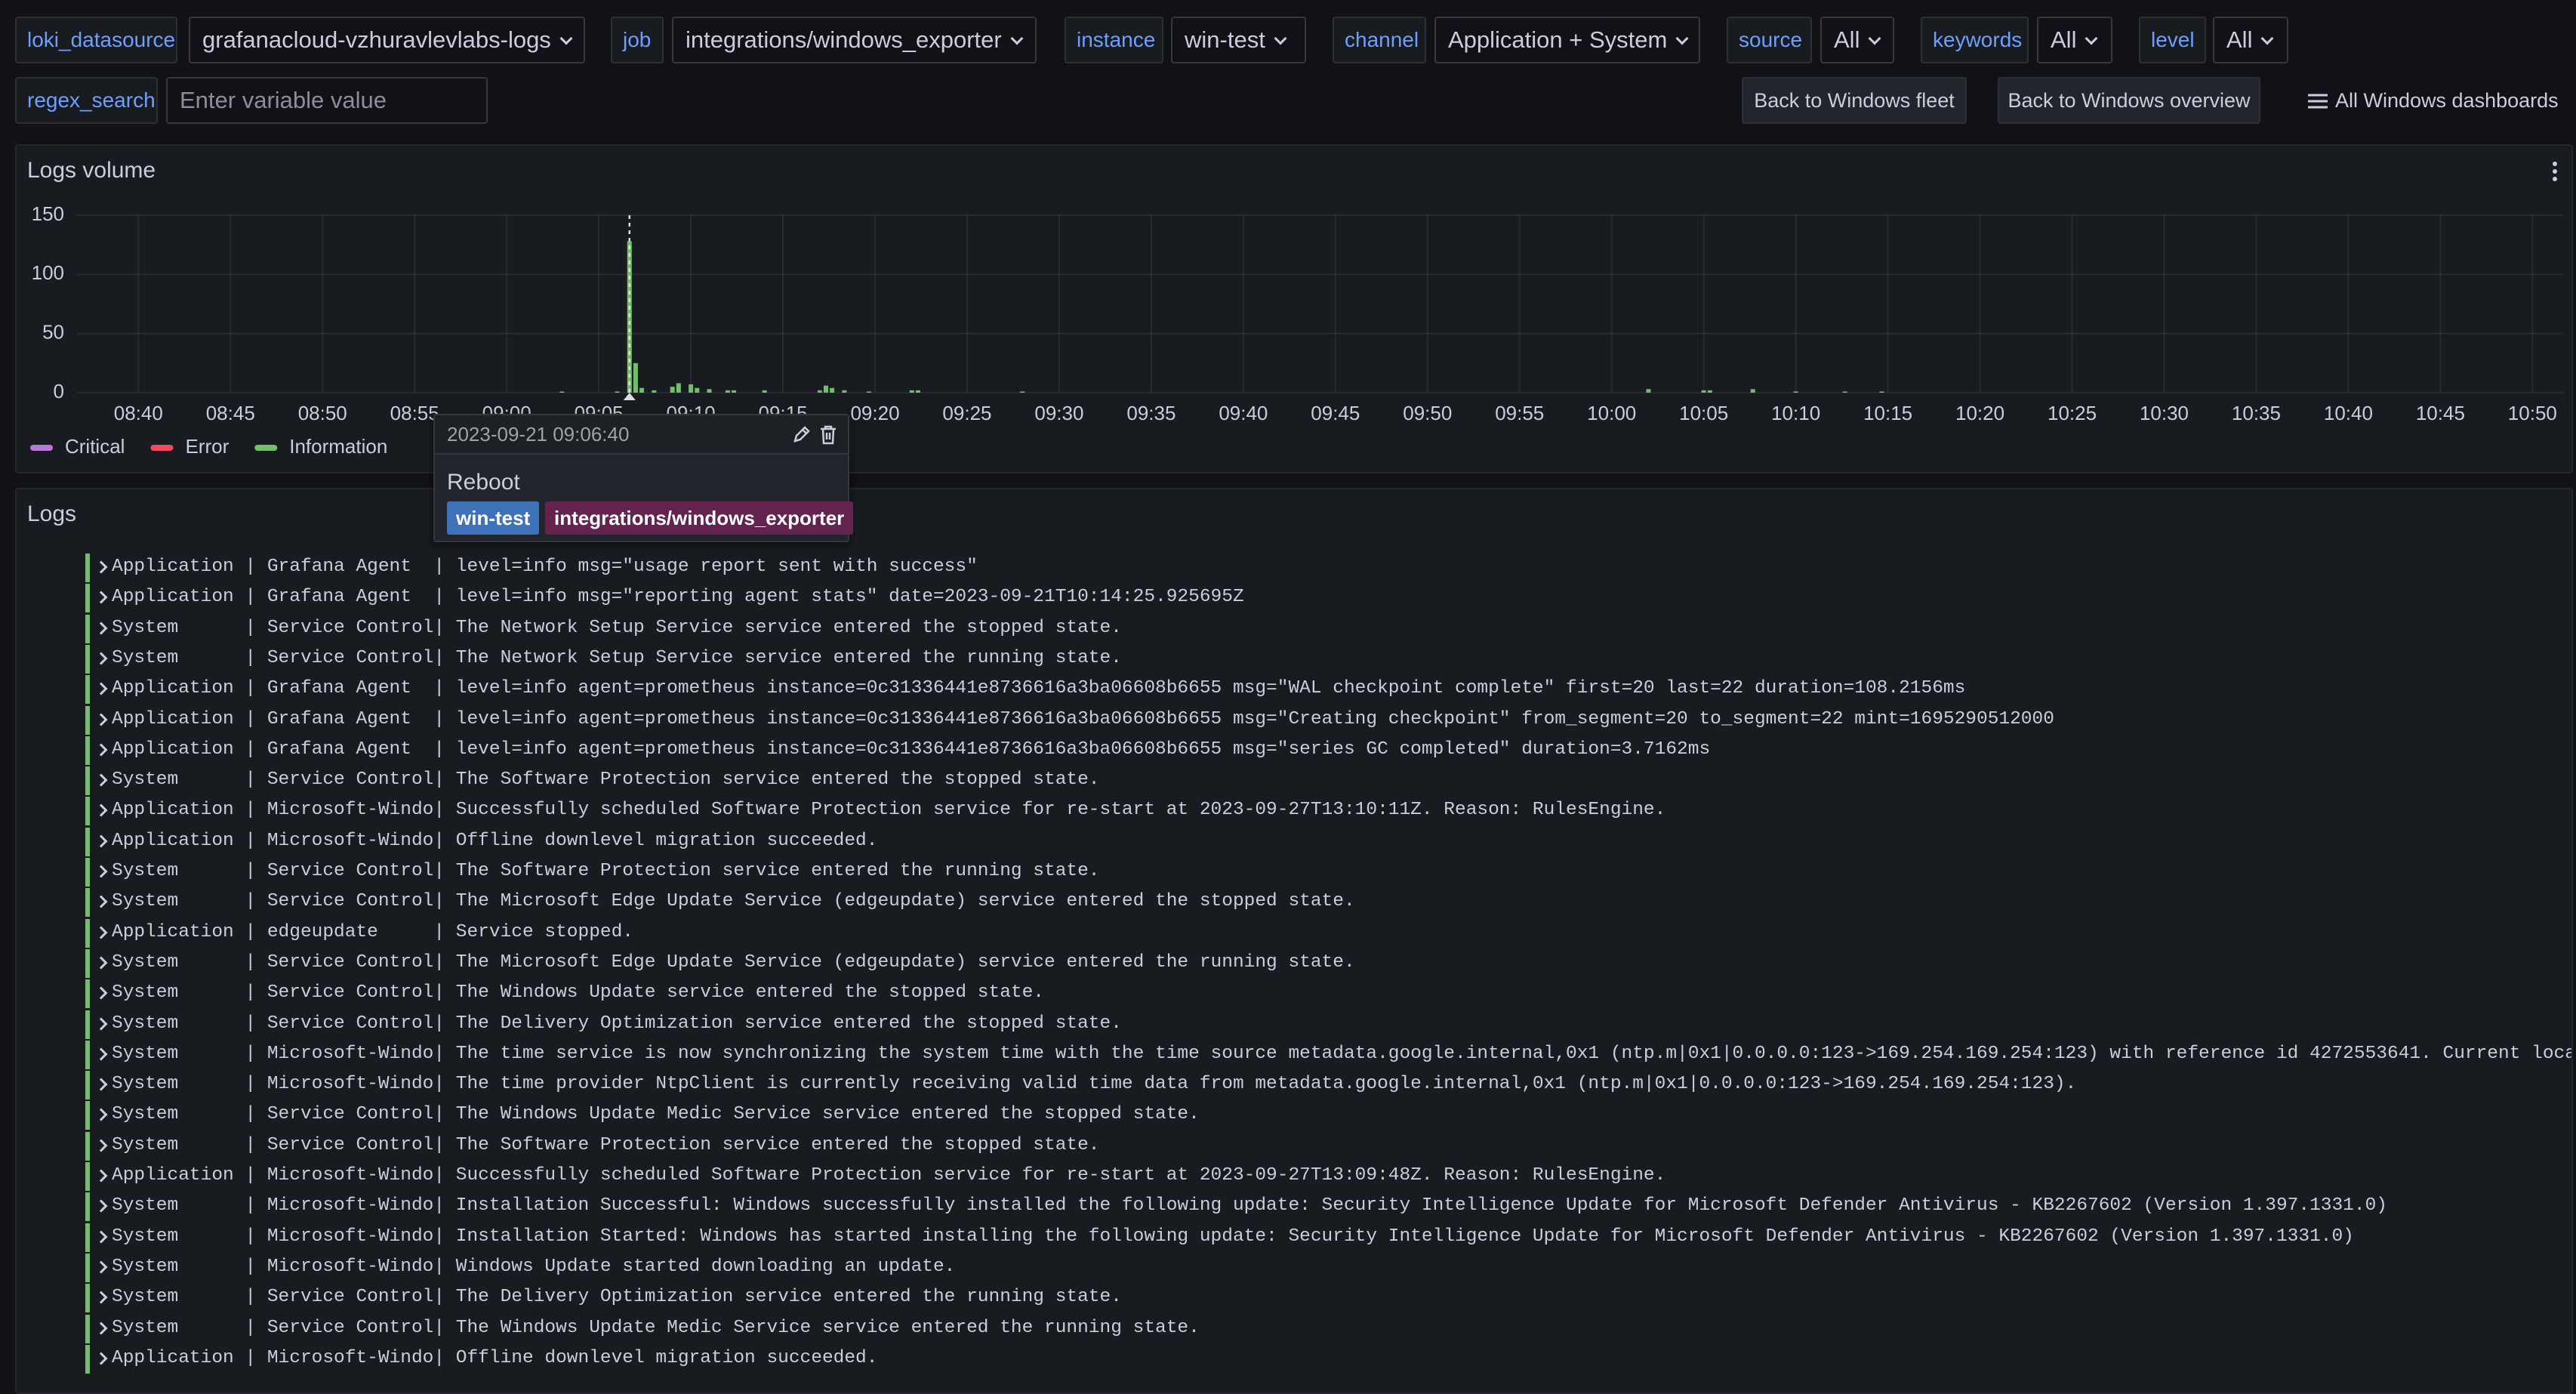 This screenshot has width=2576, height=1394. I want to click on x-tick-label: 10:50, so click(2532, 413).